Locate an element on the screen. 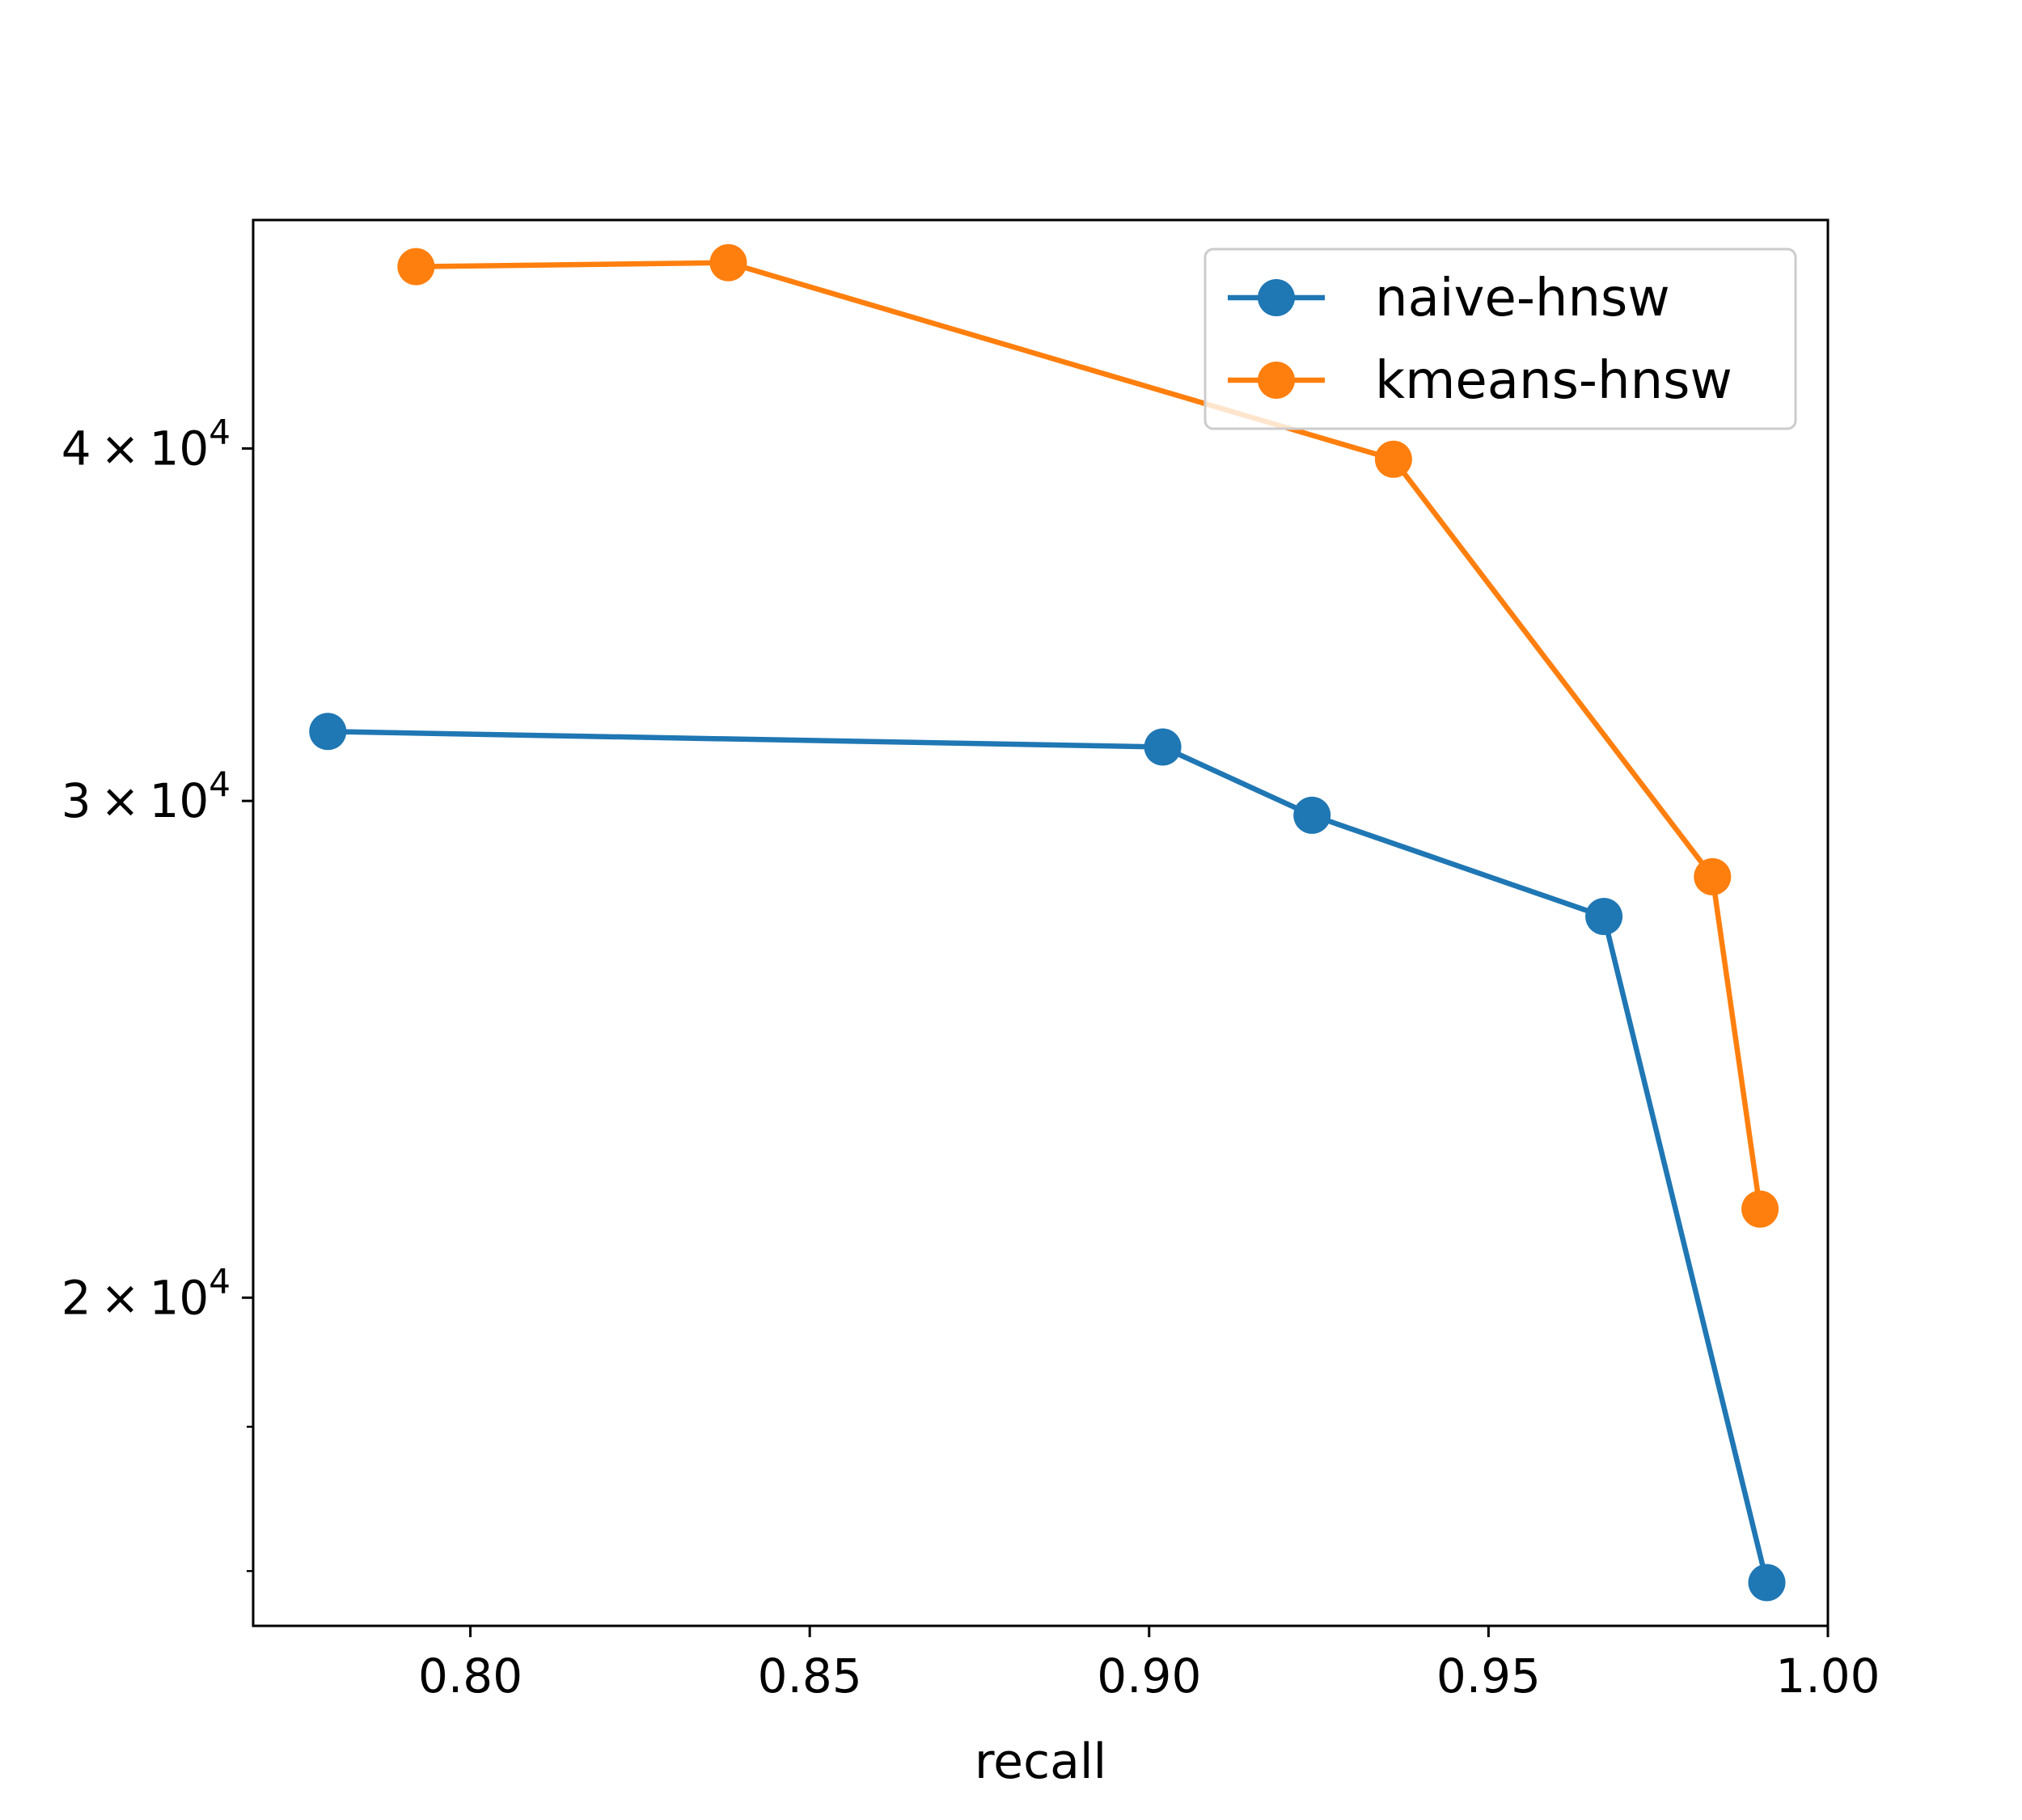  y-tick-mantissa: 3 is located at coordinates (76, 800).